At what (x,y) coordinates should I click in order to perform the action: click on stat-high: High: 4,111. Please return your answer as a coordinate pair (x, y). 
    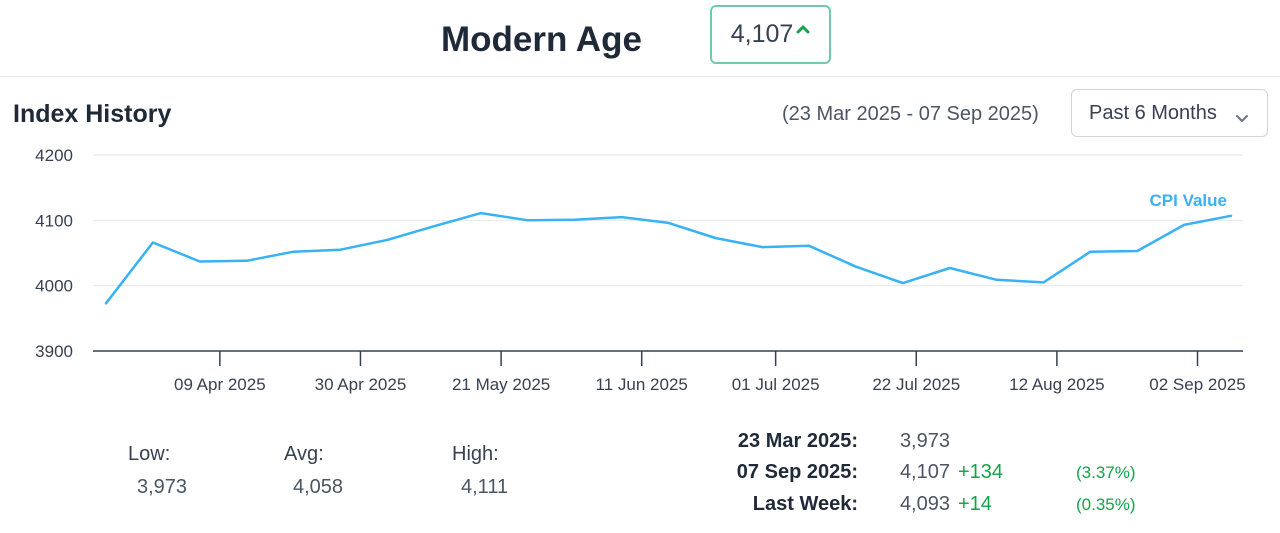
    Looking at the image, I should click on (480, 471).